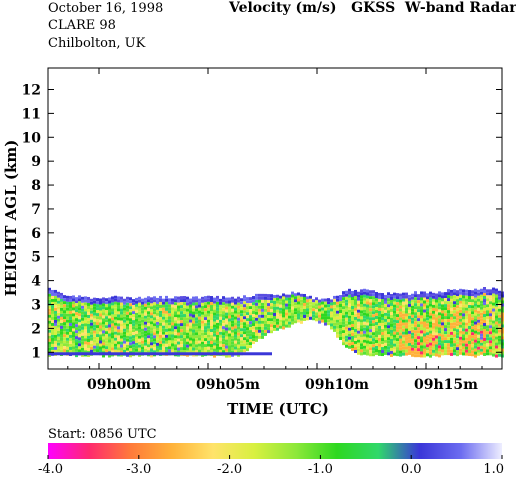 The image size is (516, 480). What do you see at coordinates (102, 434) in the screenshot?
I see `start-time-label: Start: 0856 UTC` at bounding box center [102, 434].